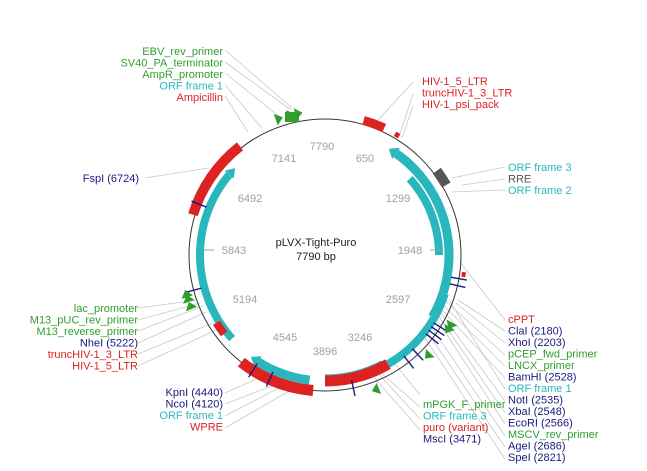  What do you see at coordinates (540, 389) in the screenshot?
I see `label-right-bottom-6: ORF frame 1` at bounding box center [540, 389].